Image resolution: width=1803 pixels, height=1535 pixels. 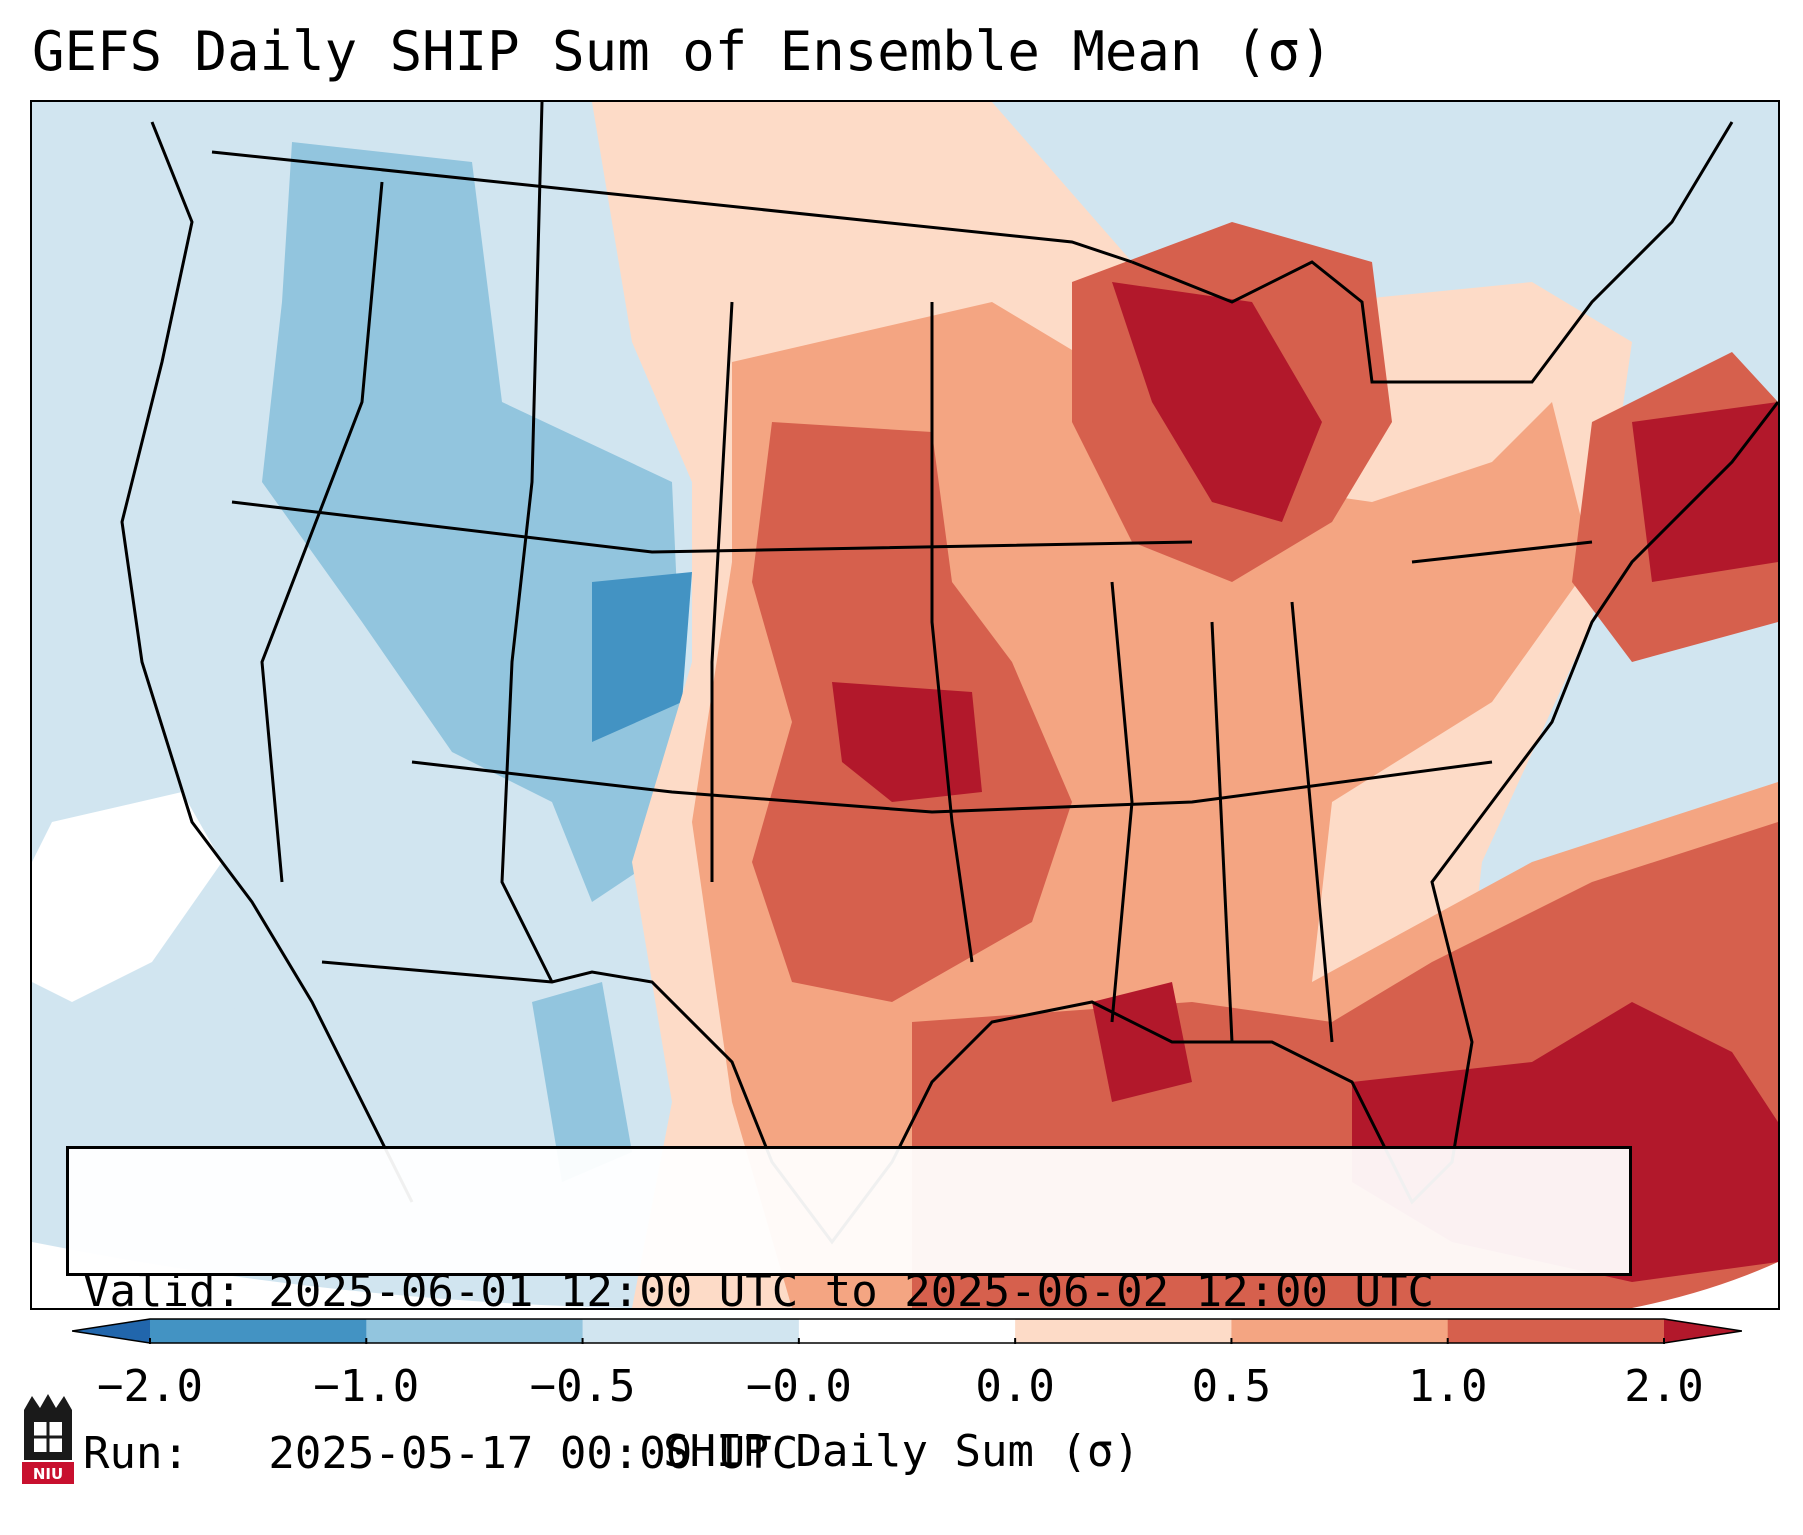 What do you see at coordinates (1664, 1386) in the screenshot?
I see `colorbar-tick-label: 2.0` at bounding box center [1664, 1386].